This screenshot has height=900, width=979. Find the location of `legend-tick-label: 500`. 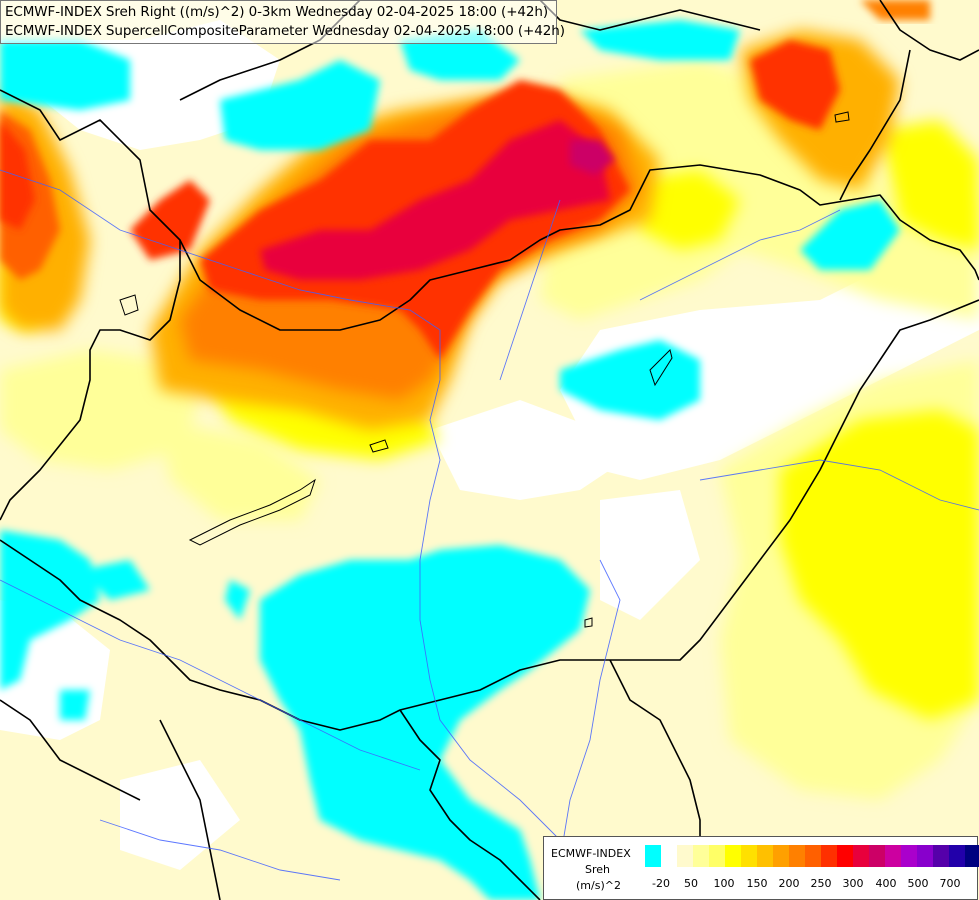

legend-tick-label: 500 is located at coordinates (918, 883).